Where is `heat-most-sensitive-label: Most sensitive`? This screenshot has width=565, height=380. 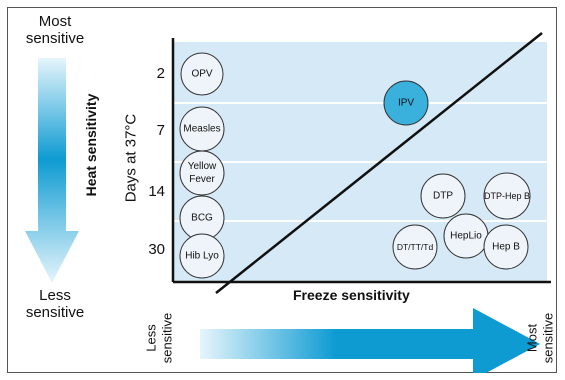
heat-most-sensitive-label: Most sensitive is located at coordinates (55, 30).